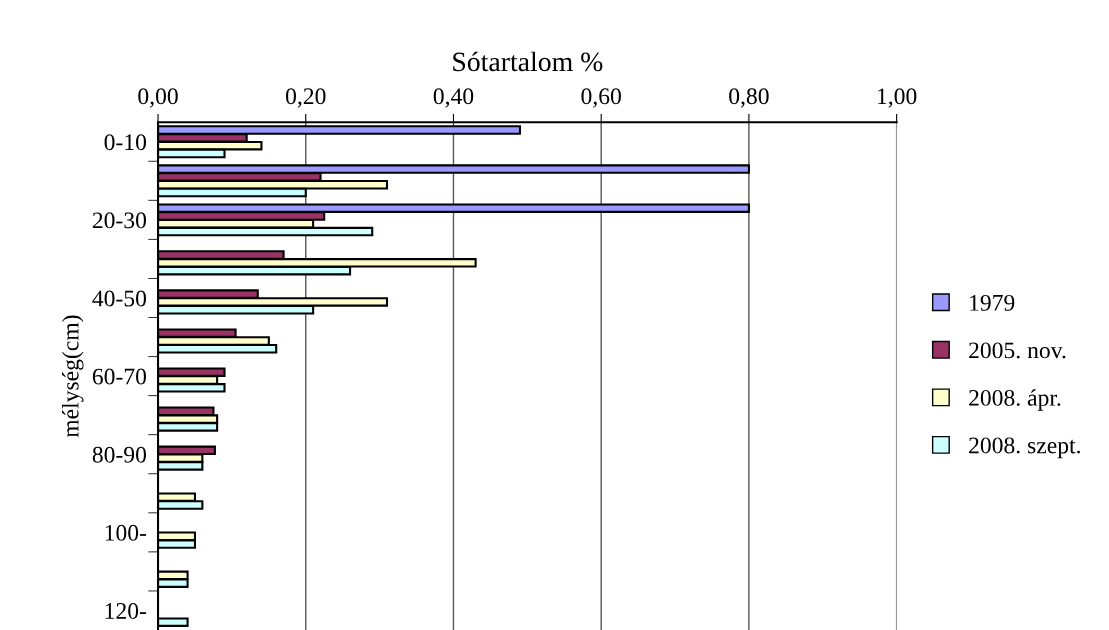 The width and height of the screenshot is (1109, 630). Describe the element at coordinates (119, 298) in the screenshot. I see `y-tick-label: 40-50` at that location.